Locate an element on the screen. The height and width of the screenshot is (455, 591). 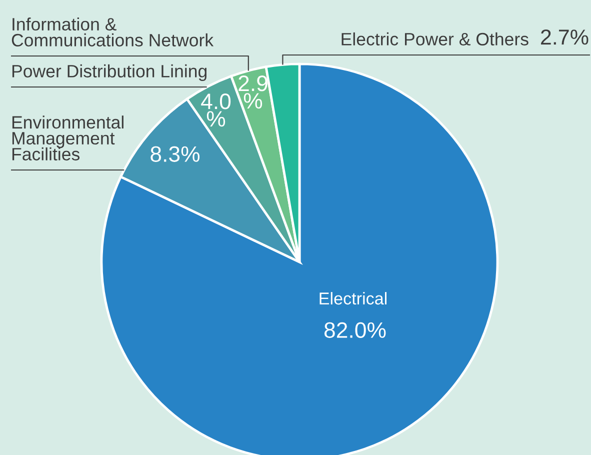
slice-label: Information & Communications Network is located at coordinates (113, 32).